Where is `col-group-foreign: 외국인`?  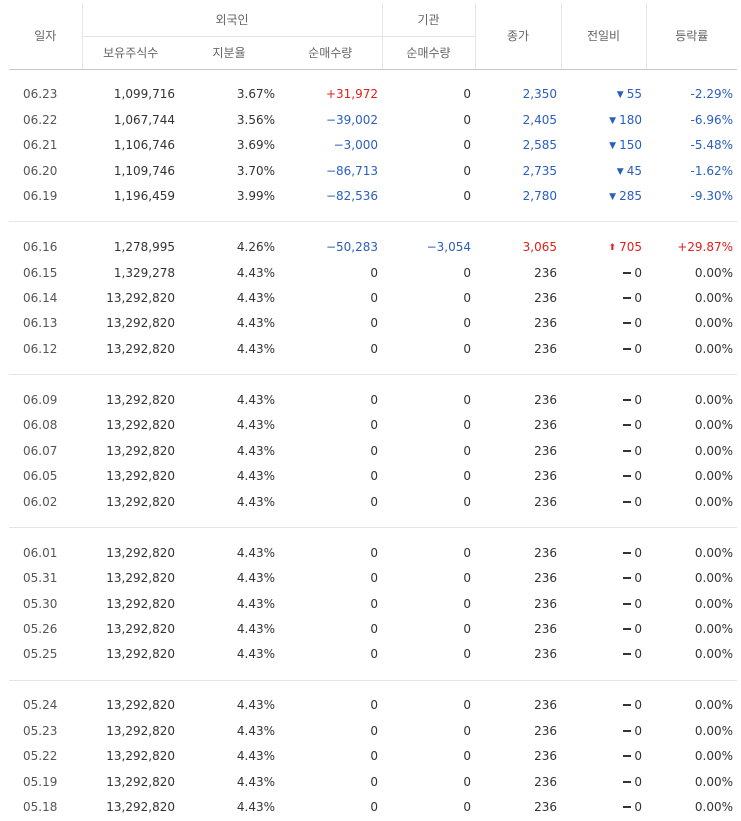
col-group-foreign: 외국인 is located at coordinates (232, 20).